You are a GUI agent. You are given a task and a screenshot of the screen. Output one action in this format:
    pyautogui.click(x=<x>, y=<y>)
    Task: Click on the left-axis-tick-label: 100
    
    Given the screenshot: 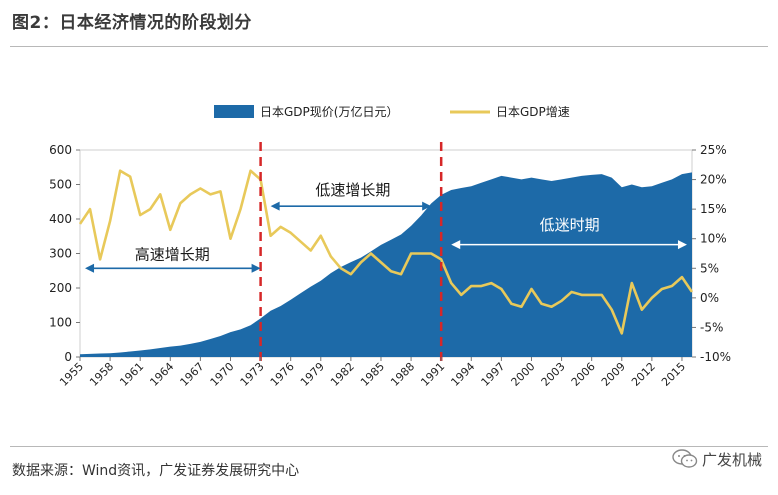 What is the action you would take?
    pyautogui.click(x=60, y=323)
    